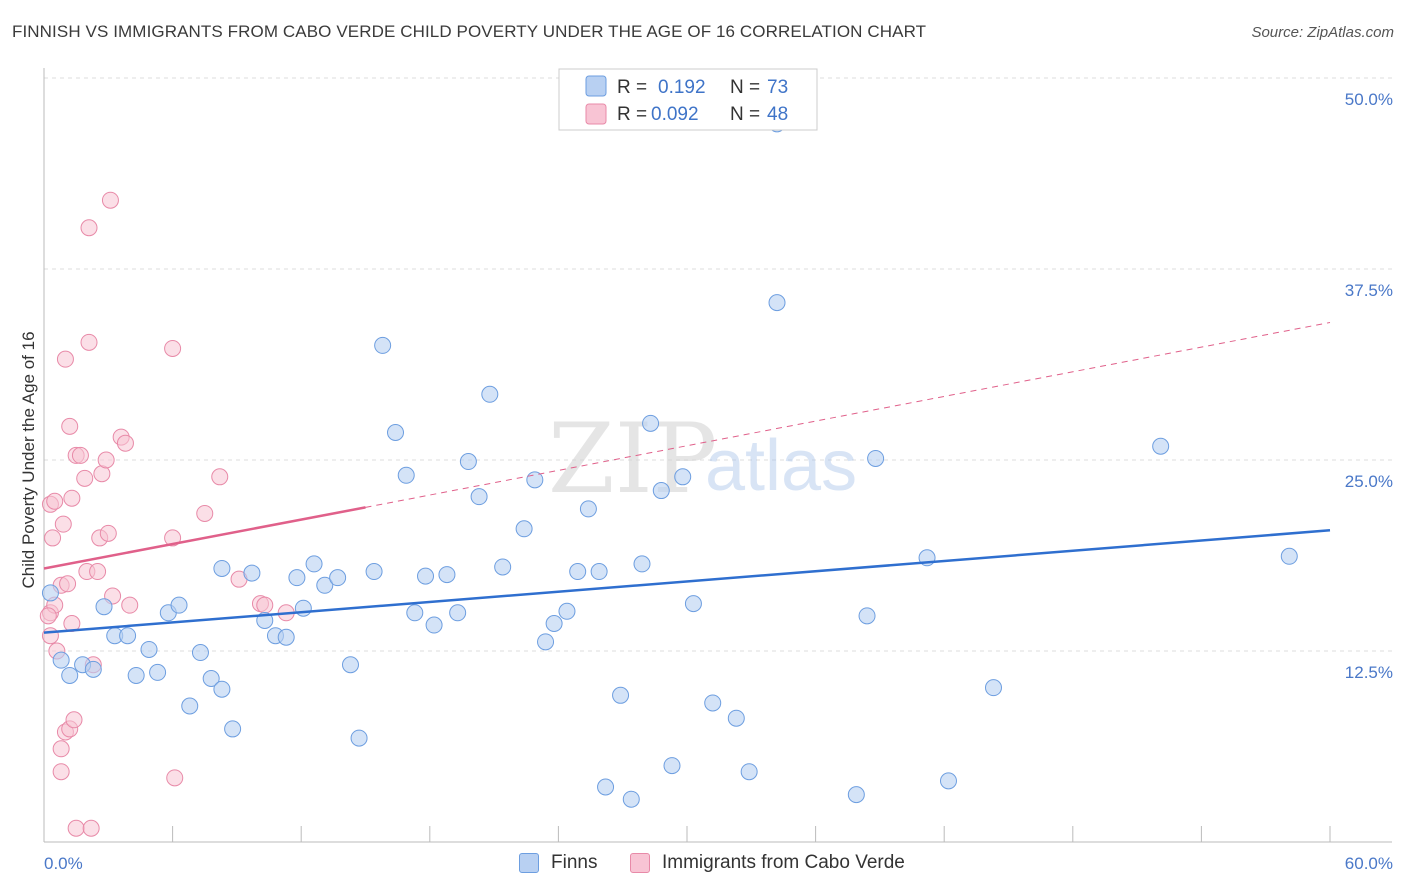 This screenshot has width=1406, height=892. What do you see at coordinates (632, 459) in the screenshot?
I see `watermark-zip: ZIP` at bounding box center [632, 459].